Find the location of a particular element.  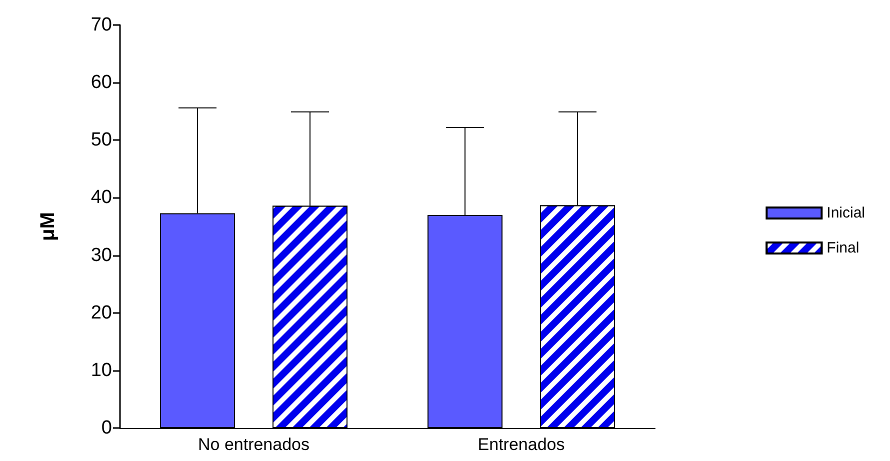

x-tick-label: No entrenados is located at coordinates (254, 444).